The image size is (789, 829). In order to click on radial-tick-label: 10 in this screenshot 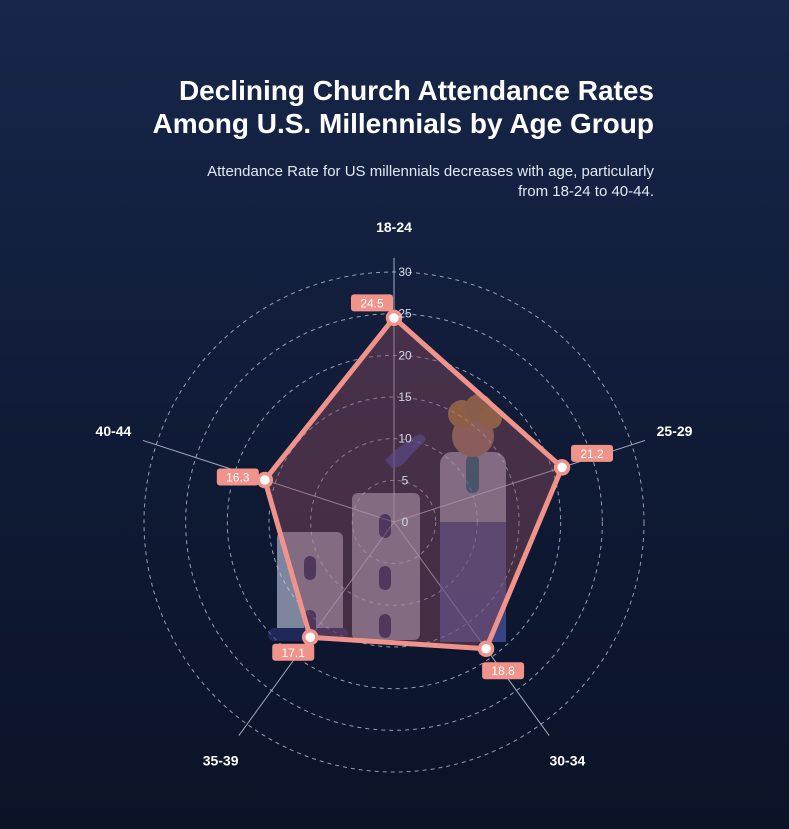, I will do `click(405, 439)`.